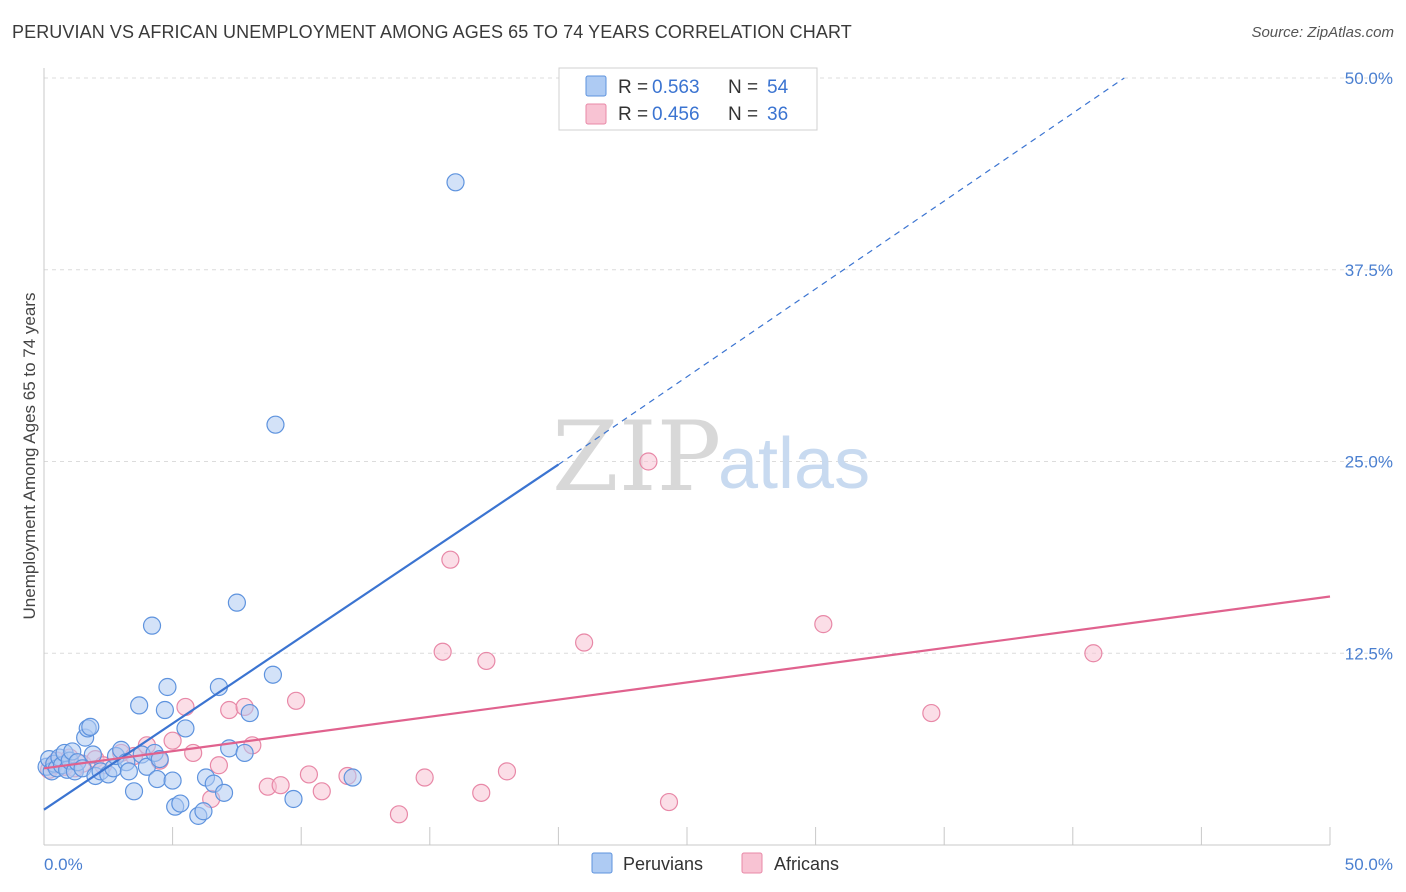 Image resolution: width=1406 pixels, height=892 pixels. What do you see at coordinates (663, 864) in the screenshot?
I see `bottom-legend-label-peruvians: Peruvians` at bounding box center [663, 864].